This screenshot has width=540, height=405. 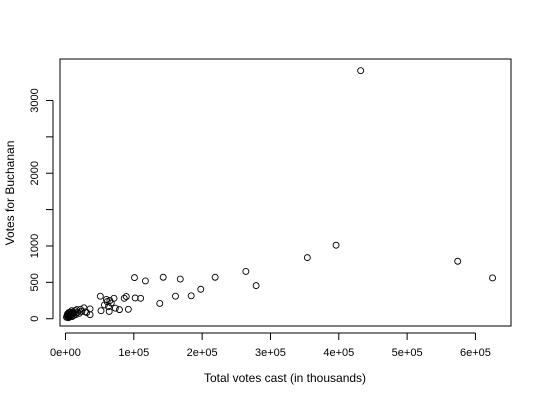 I want to click on x-axis: 0e+00 1e+05 2e+05 3e+05 4e+05 5e+05 6e+05, so click(x=270, y=345).